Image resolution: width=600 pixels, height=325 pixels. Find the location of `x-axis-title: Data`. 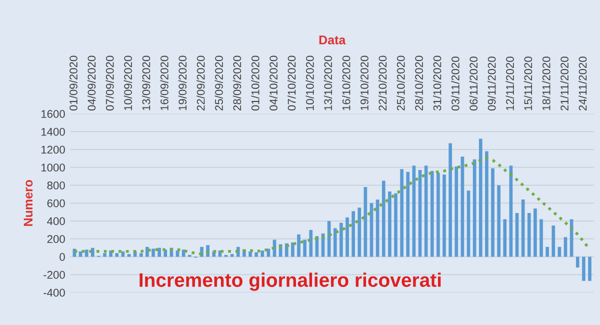

x-axis-title: Data is located at coordinates (332, 40).